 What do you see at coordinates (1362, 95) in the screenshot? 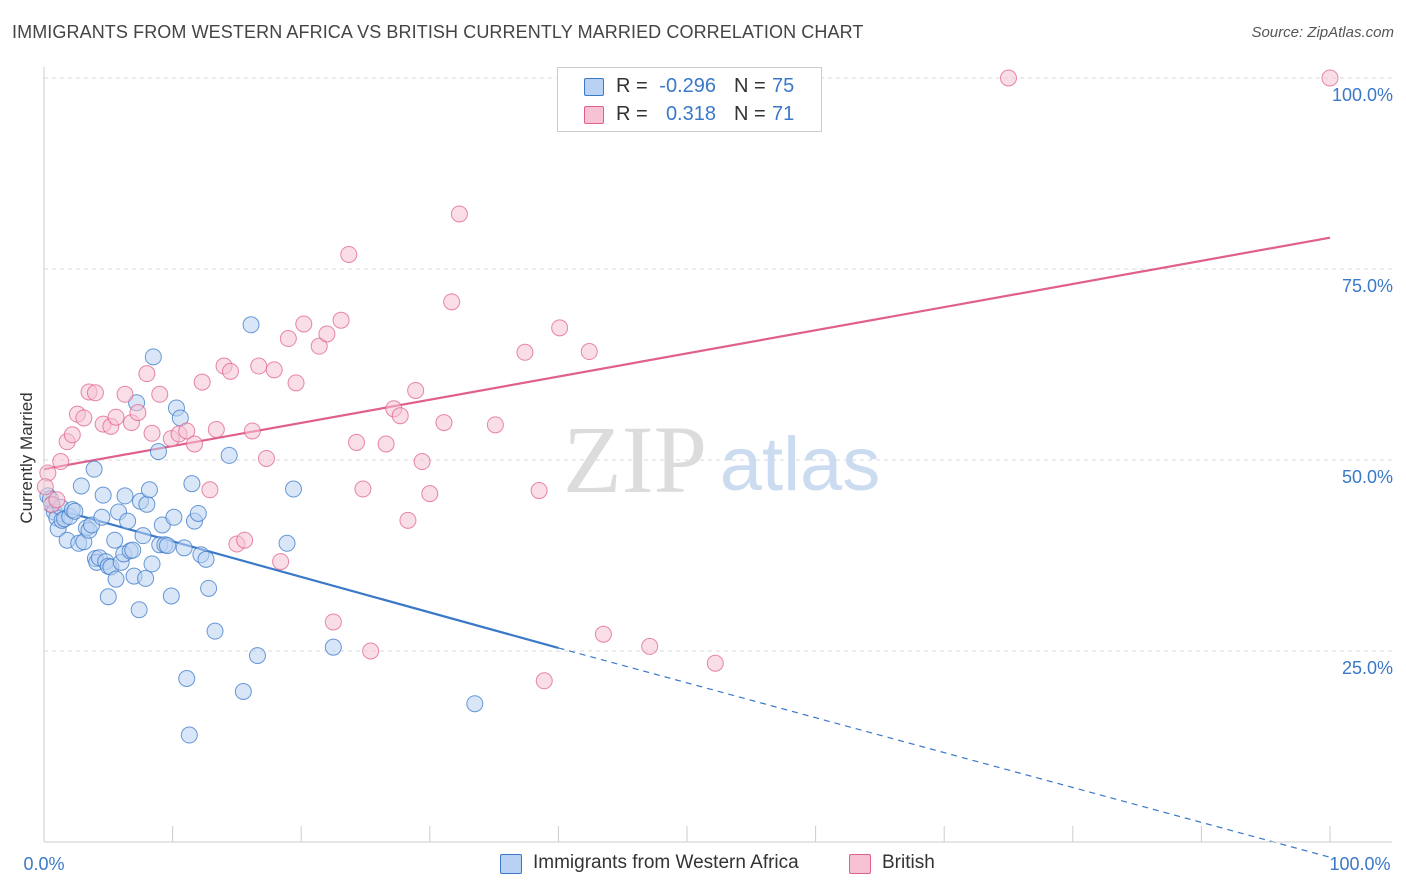
I see `y-tick-label: 100.0%` at bounding box center [1362, 95].